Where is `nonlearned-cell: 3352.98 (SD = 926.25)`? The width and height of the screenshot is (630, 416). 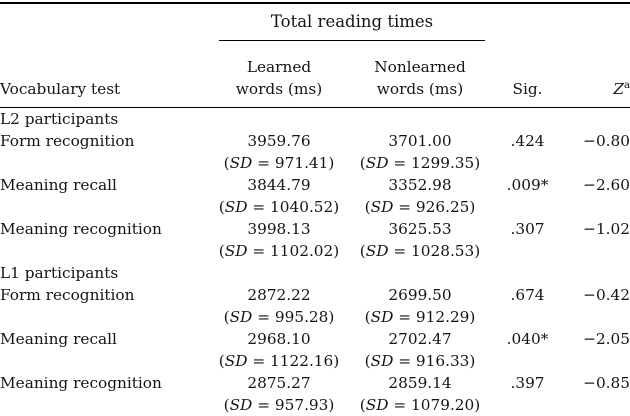 nonlearned-cell: 3352.98 (SD = 926.25) is located at coordinates (420, 196).